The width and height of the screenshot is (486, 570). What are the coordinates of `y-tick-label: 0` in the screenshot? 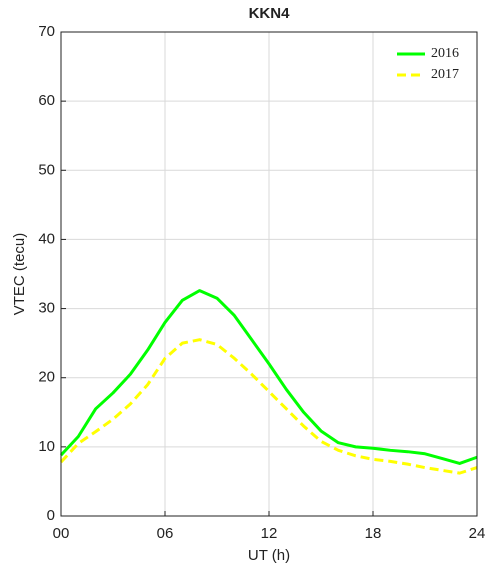 It's located at (51, 515).